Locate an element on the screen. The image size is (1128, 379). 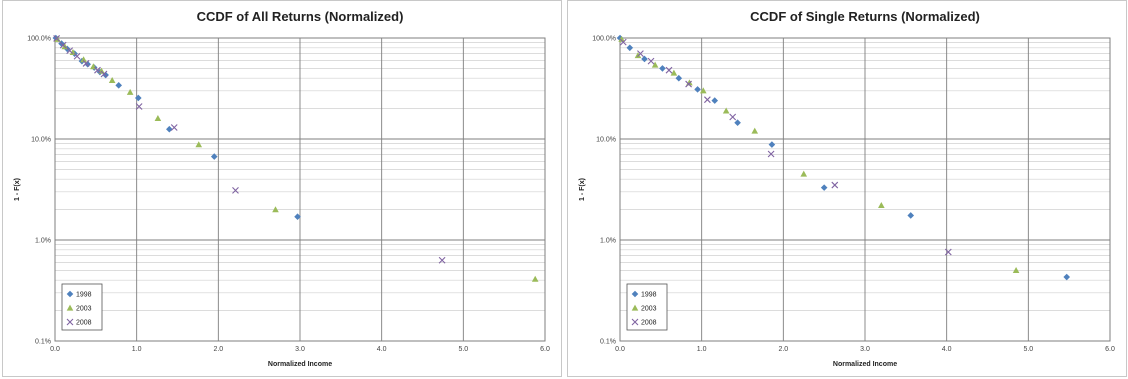
chart-title: CCDF of All Returns (Normalized) is located at coordinates (300, 16).